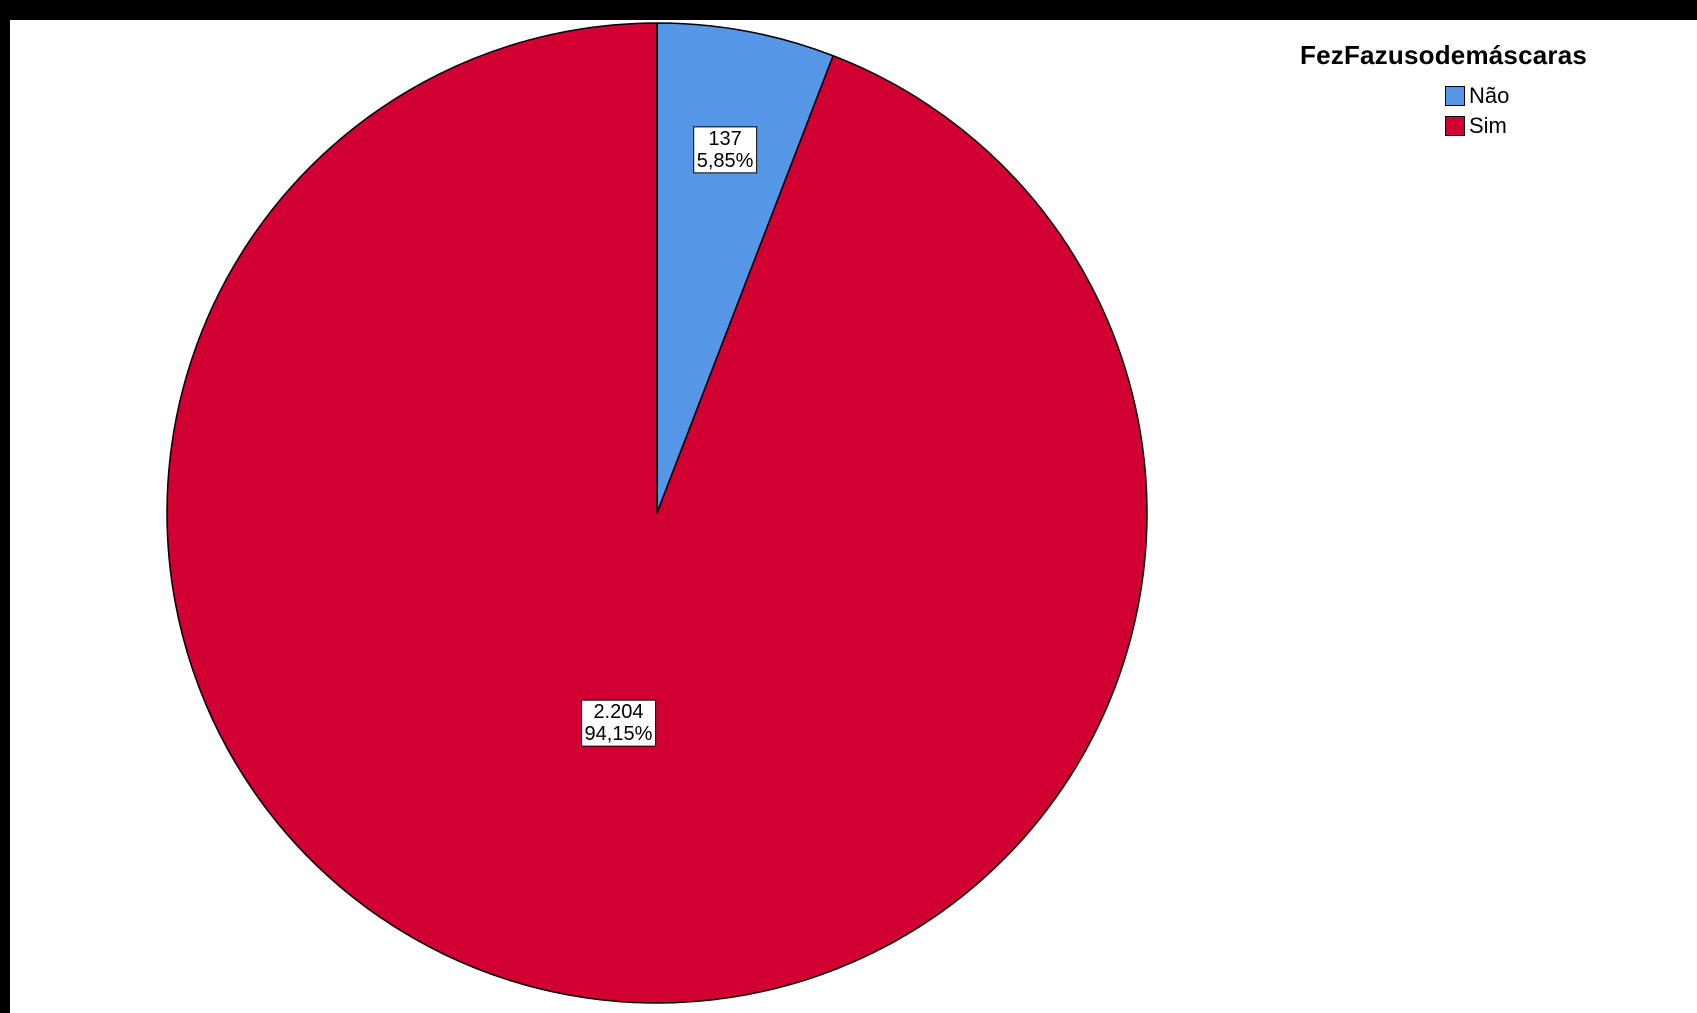 This screenshot has width=1697, height=1013. Describe the element at coordinates (1444, 55) in the screenshot. I see `legend-title: FezFazusodemáscaras` at that location.